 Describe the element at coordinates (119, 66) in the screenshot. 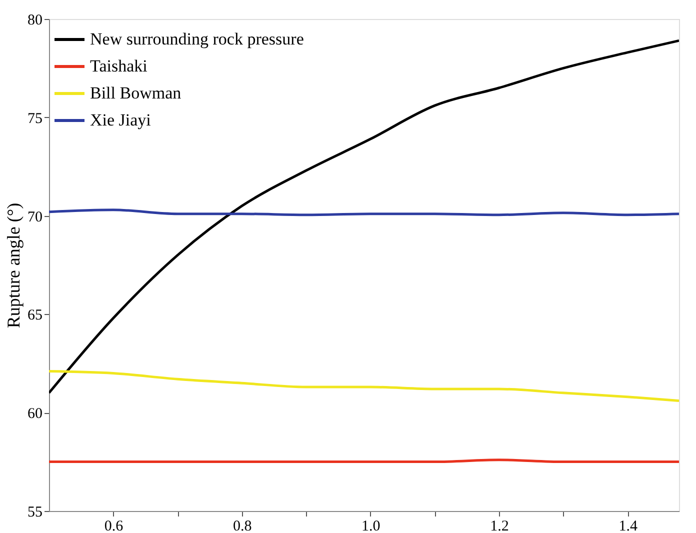

I see `legend-label: Taishaki` at that location.